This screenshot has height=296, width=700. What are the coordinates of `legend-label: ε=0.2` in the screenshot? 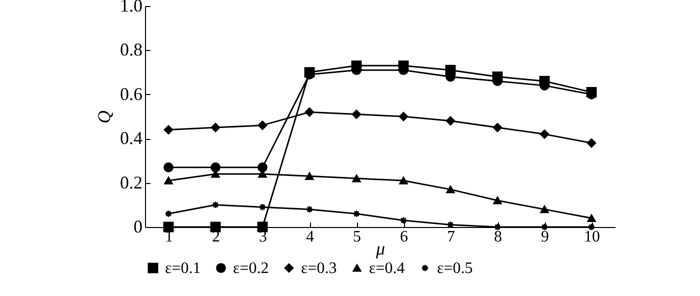 It's located at (251, 268).